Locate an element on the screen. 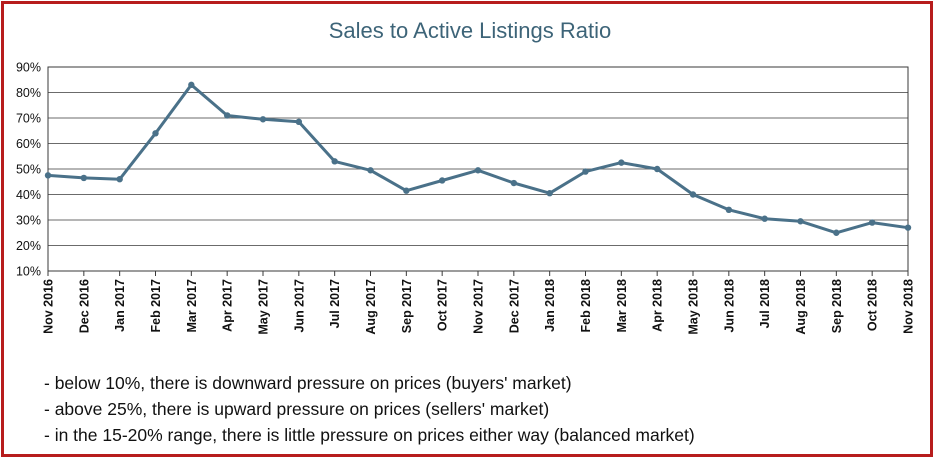  x-tick-label: May 2017 is located at coordinates (264, 307).